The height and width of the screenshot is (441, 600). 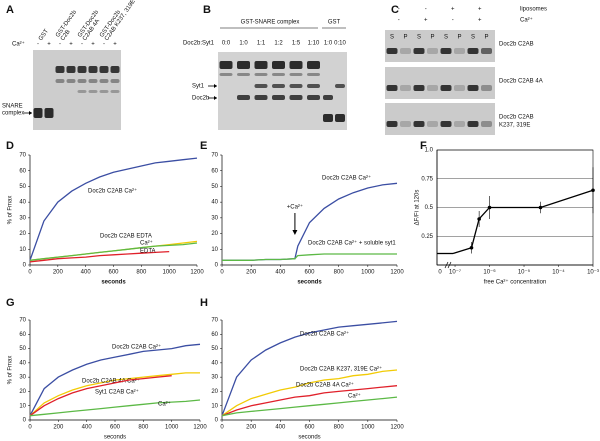 What do you see at coordinates (203, 146) in the screenshot?
I see `panel-label: E` at bounding box center [203, 146].